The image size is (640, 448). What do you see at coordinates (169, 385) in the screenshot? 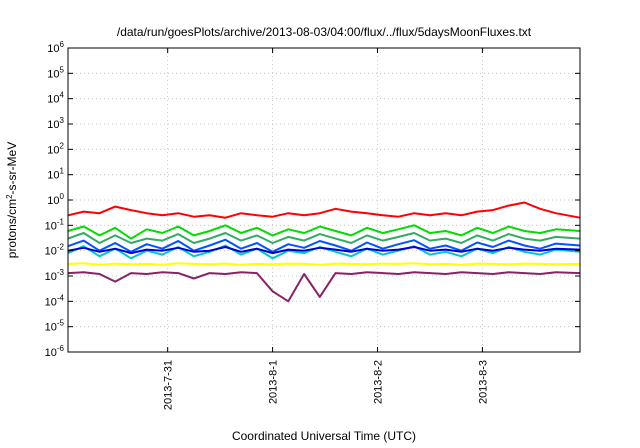
I see `x-tick-label: 2013-7-31` at bounding box center [169, 385].